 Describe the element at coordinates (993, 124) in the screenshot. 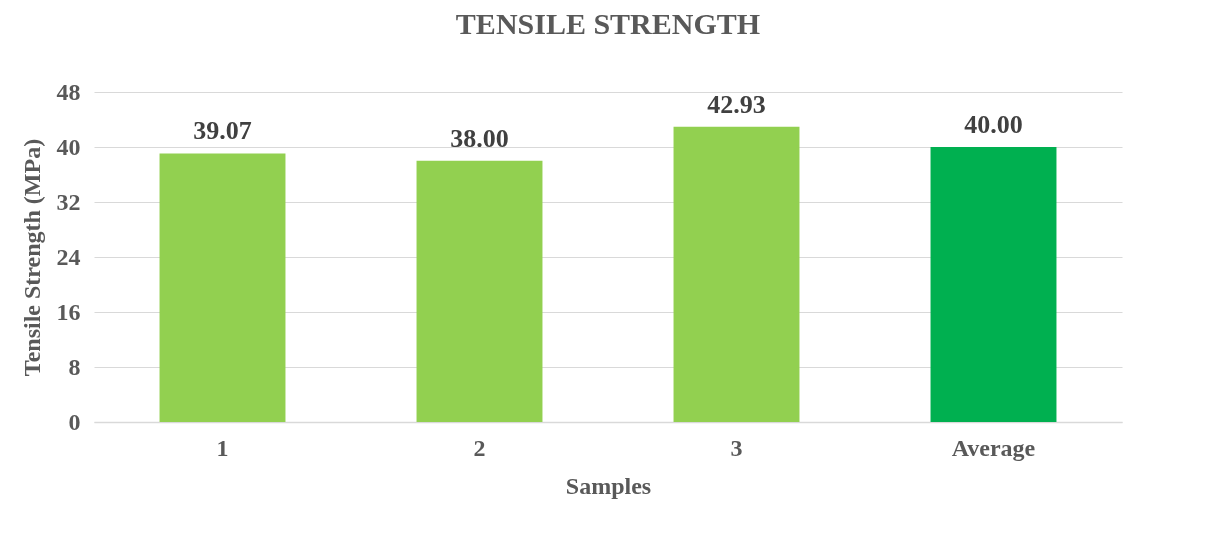

I see `data-label: 40.00` at that location.